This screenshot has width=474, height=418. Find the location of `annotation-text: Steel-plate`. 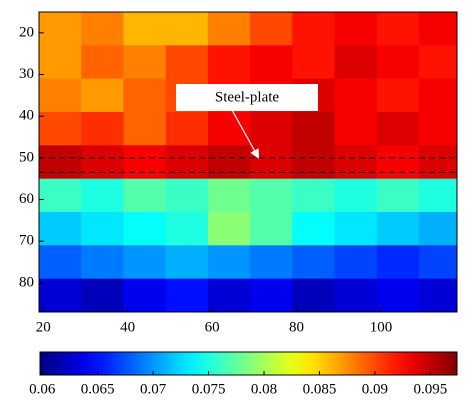

annotation-text: Steel-plate is located at coordinates (247, 97).